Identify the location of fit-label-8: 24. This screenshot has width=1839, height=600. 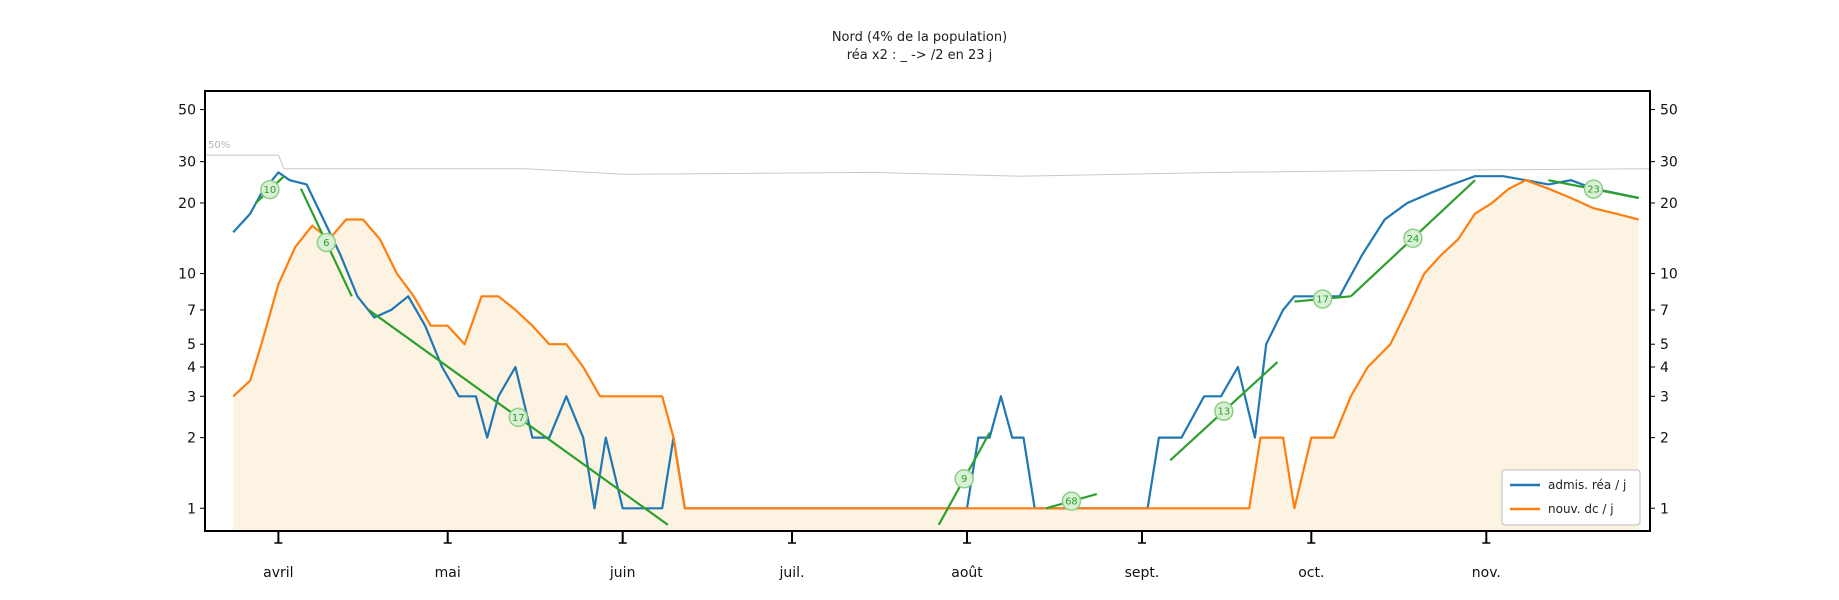
(1413, 239).